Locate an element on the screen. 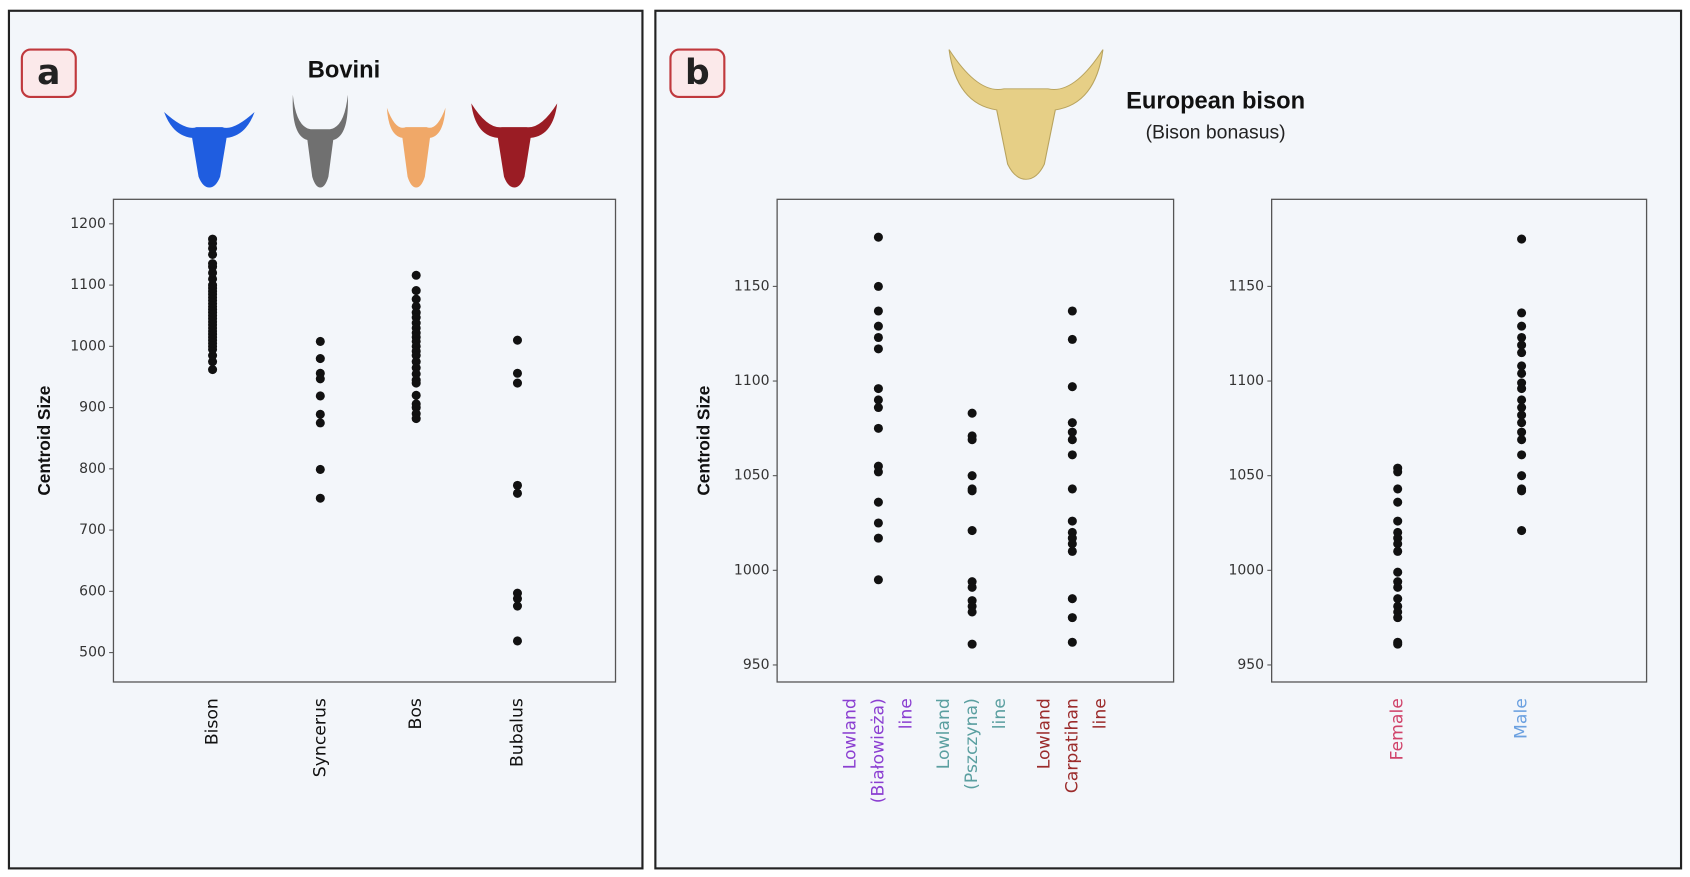 The height and width of the screenshot is (877, 1690). skull-icons is located at coordinates (634, 118).